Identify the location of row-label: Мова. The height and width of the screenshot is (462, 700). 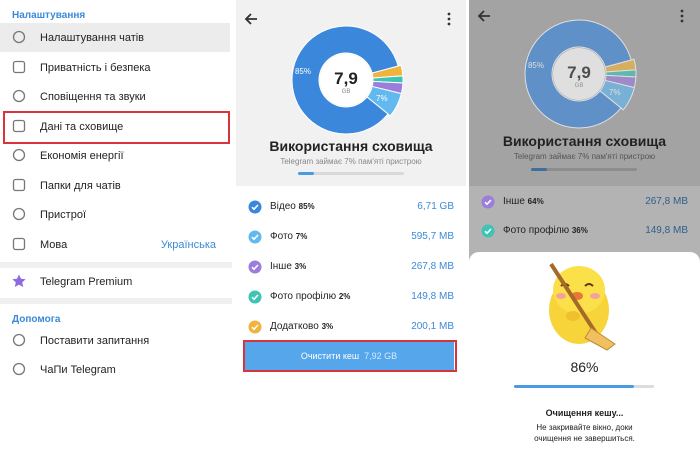
(54, 244).